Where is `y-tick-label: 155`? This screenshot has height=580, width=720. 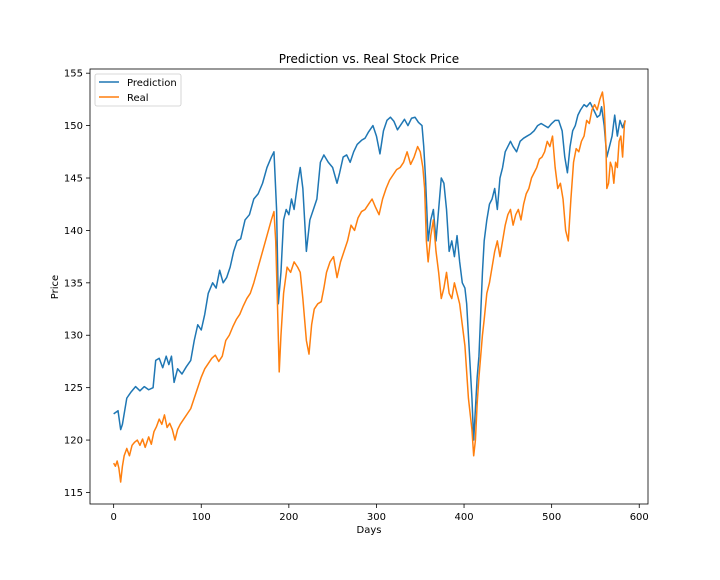 y-tick-label: 155 is located at coordinates (73, 74).